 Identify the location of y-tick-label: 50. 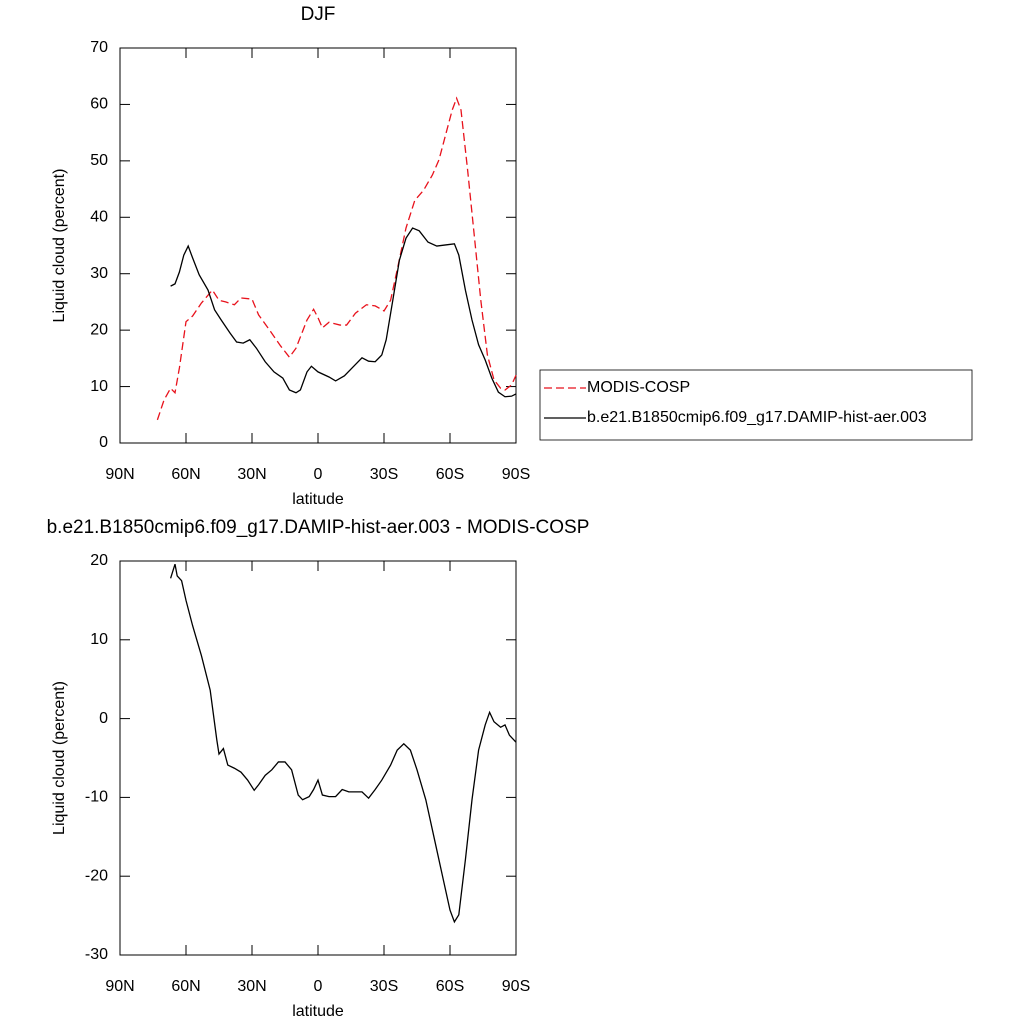
(99, 160).